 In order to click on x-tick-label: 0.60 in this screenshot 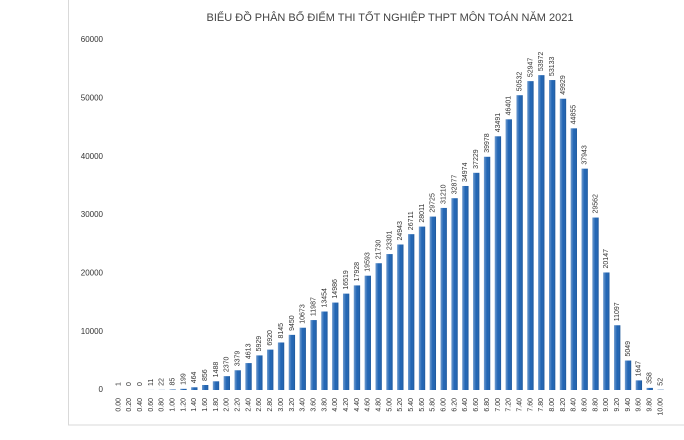, I will do `click(151, 405)`.